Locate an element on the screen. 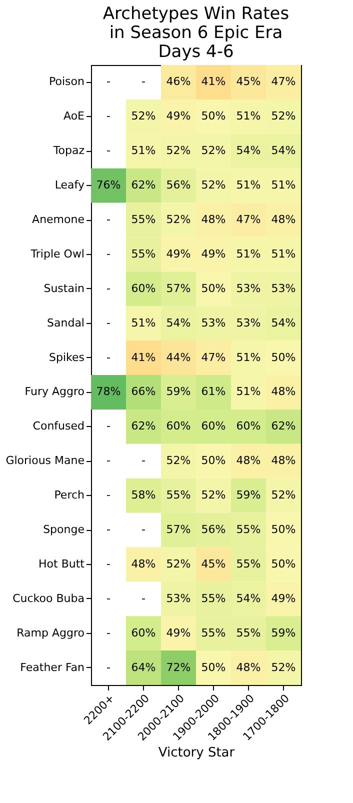 The image size is (353, 803). data-label: 61% is located at coordinates (213, 391).